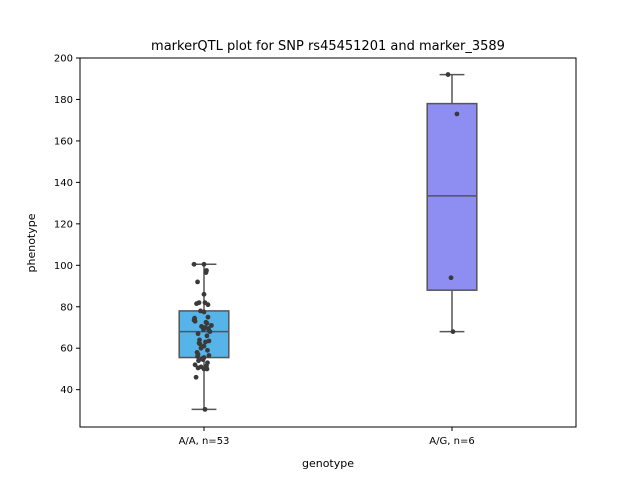  I want to click on y-tick-label: 120, so click(63, 224).